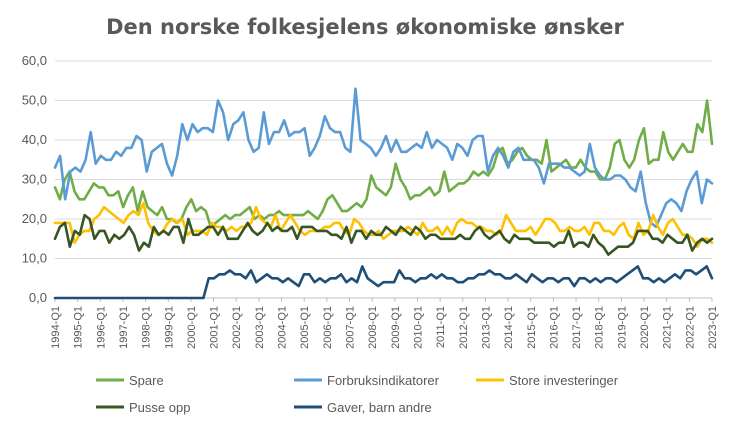  What do you see at coordinates (600, 327) in the screenshot?
I see `x-tick-label: 2018-Q1` at bounding box center [600, 327].